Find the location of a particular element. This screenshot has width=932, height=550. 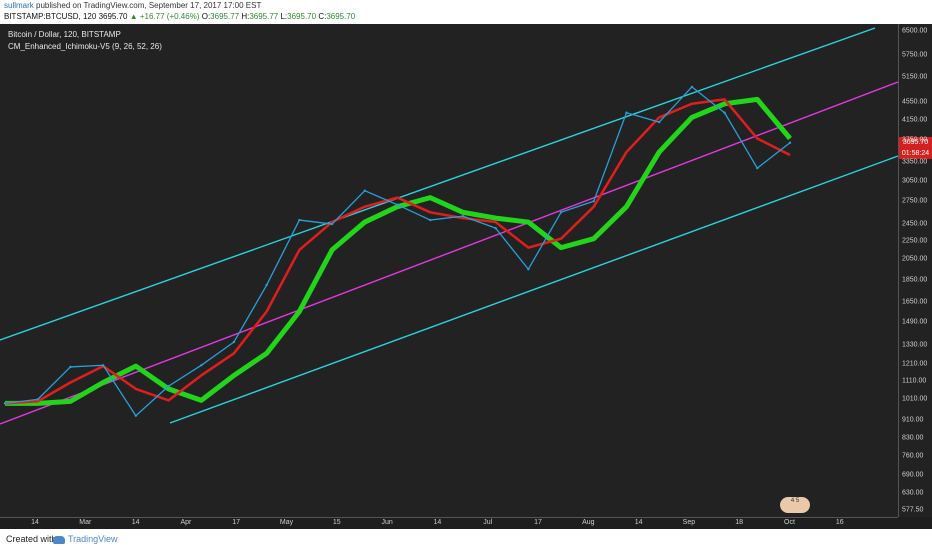

price-axis-label: 6500.00 is located at coordinates (915, 31).